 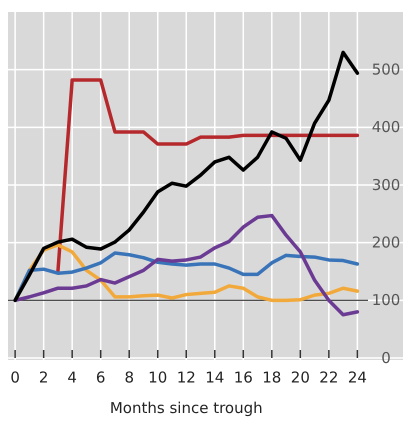 I want to click on x-tick-label: 8, so click(x=129, y=377).